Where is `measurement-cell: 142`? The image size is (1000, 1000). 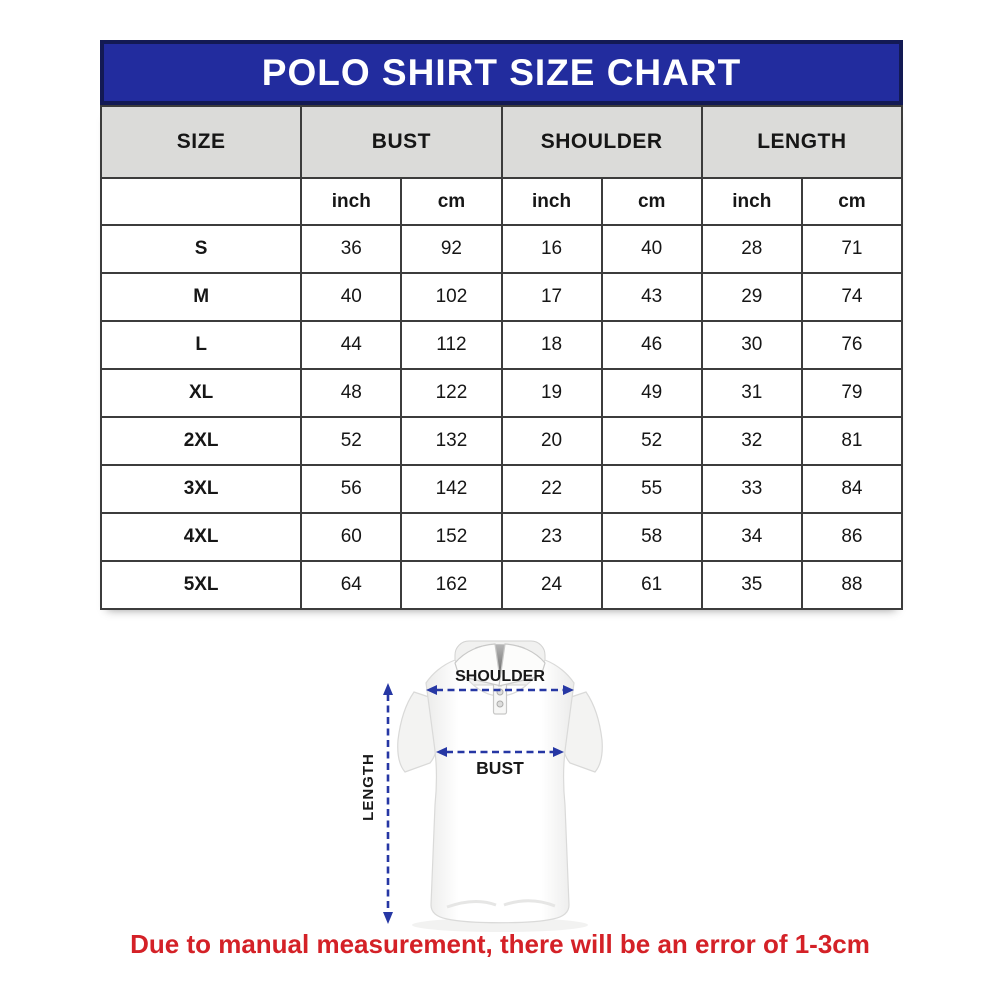
measurement-cell: 142 is located at coordinates (451, 489).